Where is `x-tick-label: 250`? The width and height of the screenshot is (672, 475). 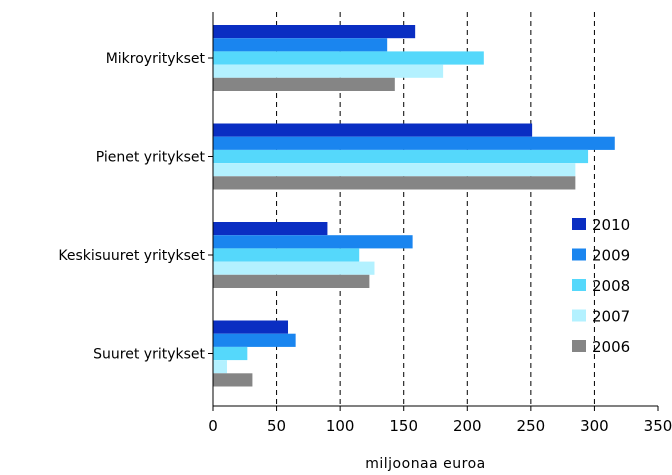
x-tick-label: 250 is located at coordinates (531, 426).